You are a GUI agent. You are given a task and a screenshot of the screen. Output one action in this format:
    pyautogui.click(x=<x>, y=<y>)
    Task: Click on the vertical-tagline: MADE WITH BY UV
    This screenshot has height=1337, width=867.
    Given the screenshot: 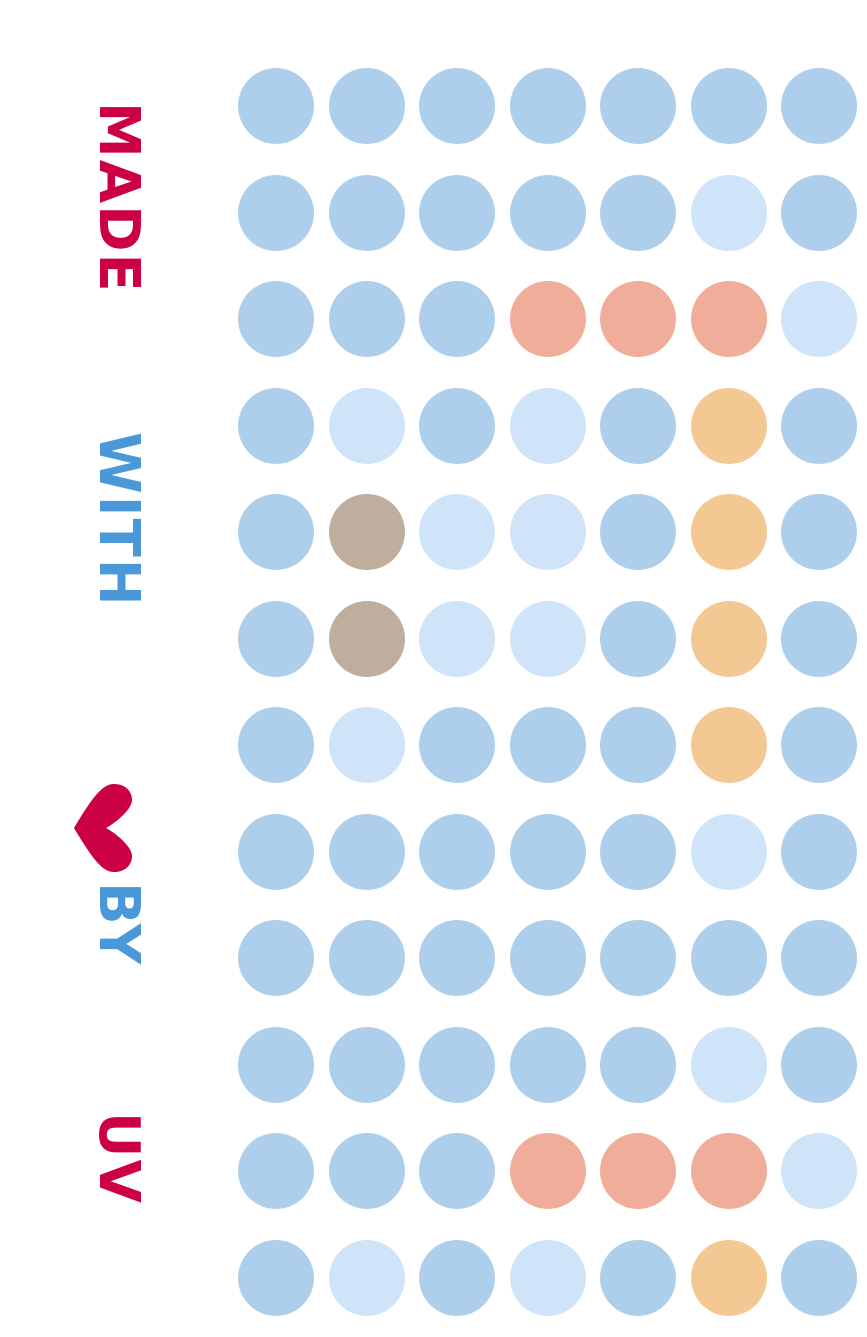 What is the action you would take?
    pyautogui.click(x=120, y=680)
    